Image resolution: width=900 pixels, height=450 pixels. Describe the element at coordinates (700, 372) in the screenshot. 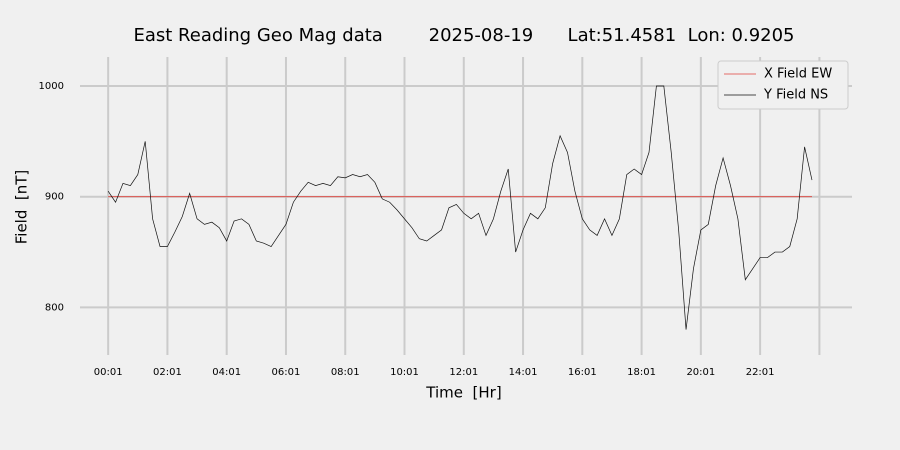

I see `x-tick-label: 20:01` at that location.